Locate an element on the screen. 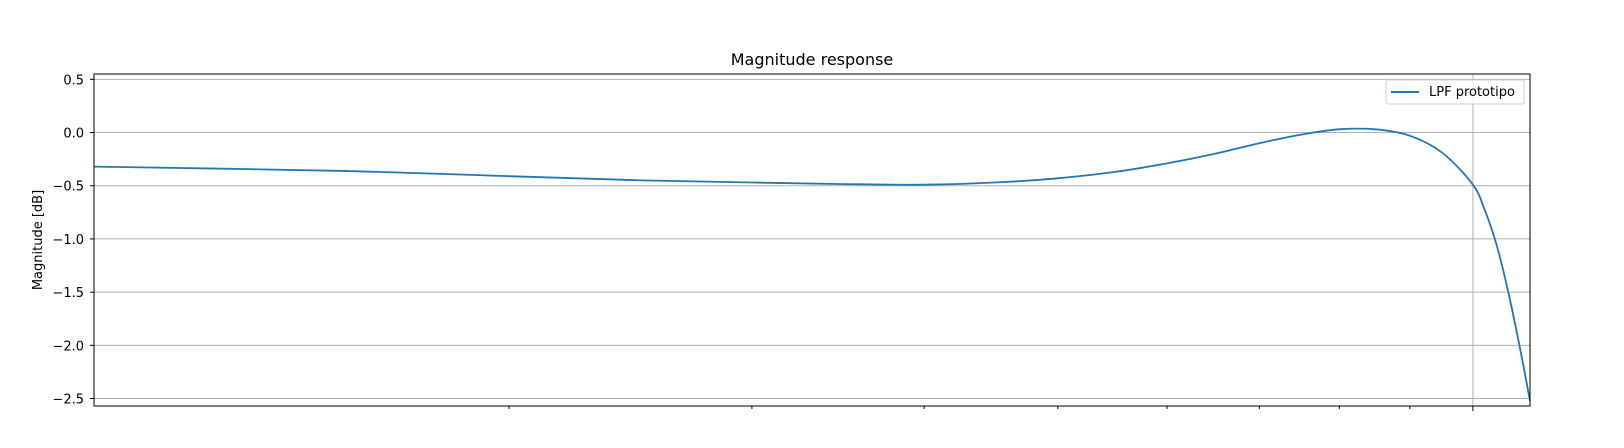 This screenshot has width=1624, height=448. y-tick-label: 0.0 is located at coordinates (73, 134).